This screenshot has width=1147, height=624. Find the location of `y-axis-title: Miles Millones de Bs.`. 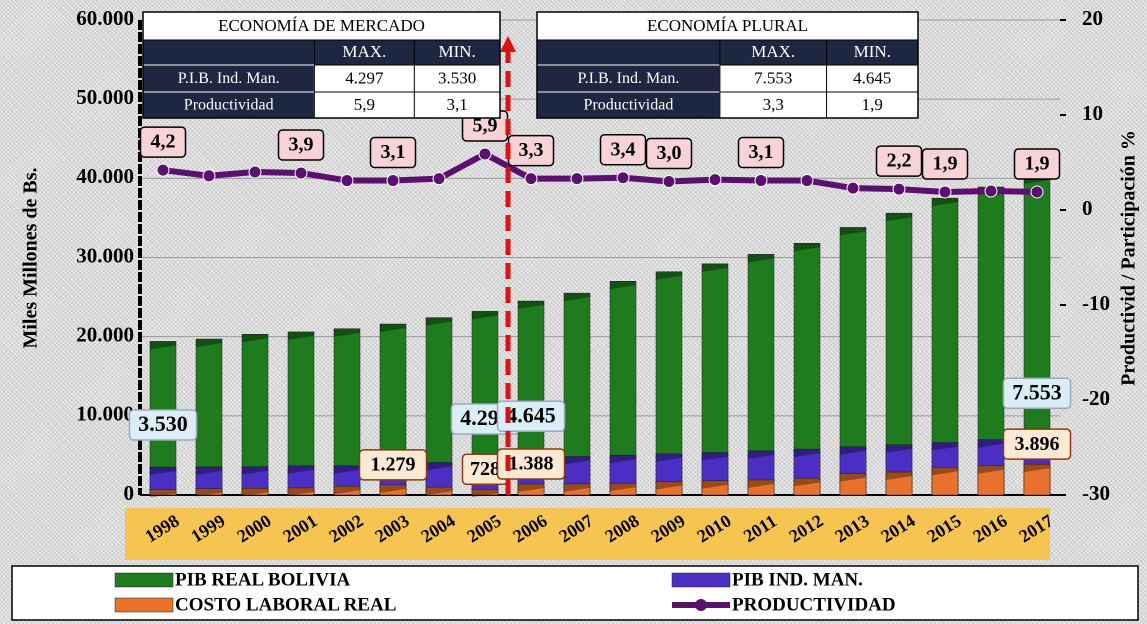

y-axis-title: Miles Millones de Bs. is located at coordinates (31, 257).